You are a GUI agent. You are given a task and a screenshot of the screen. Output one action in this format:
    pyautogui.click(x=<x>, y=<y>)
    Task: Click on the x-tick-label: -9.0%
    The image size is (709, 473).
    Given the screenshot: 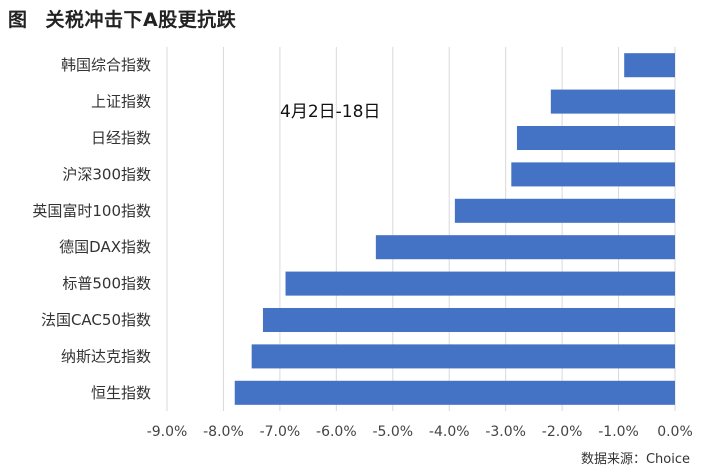 What is the action you would take?
    pyautogui.click(x=167, y=432)
    